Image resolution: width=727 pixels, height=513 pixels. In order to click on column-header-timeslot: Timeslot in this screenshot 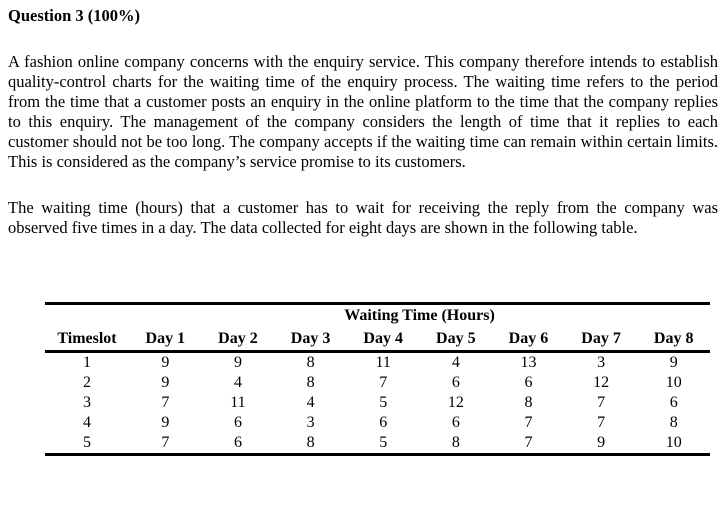, I will do `click(87, 340)`.